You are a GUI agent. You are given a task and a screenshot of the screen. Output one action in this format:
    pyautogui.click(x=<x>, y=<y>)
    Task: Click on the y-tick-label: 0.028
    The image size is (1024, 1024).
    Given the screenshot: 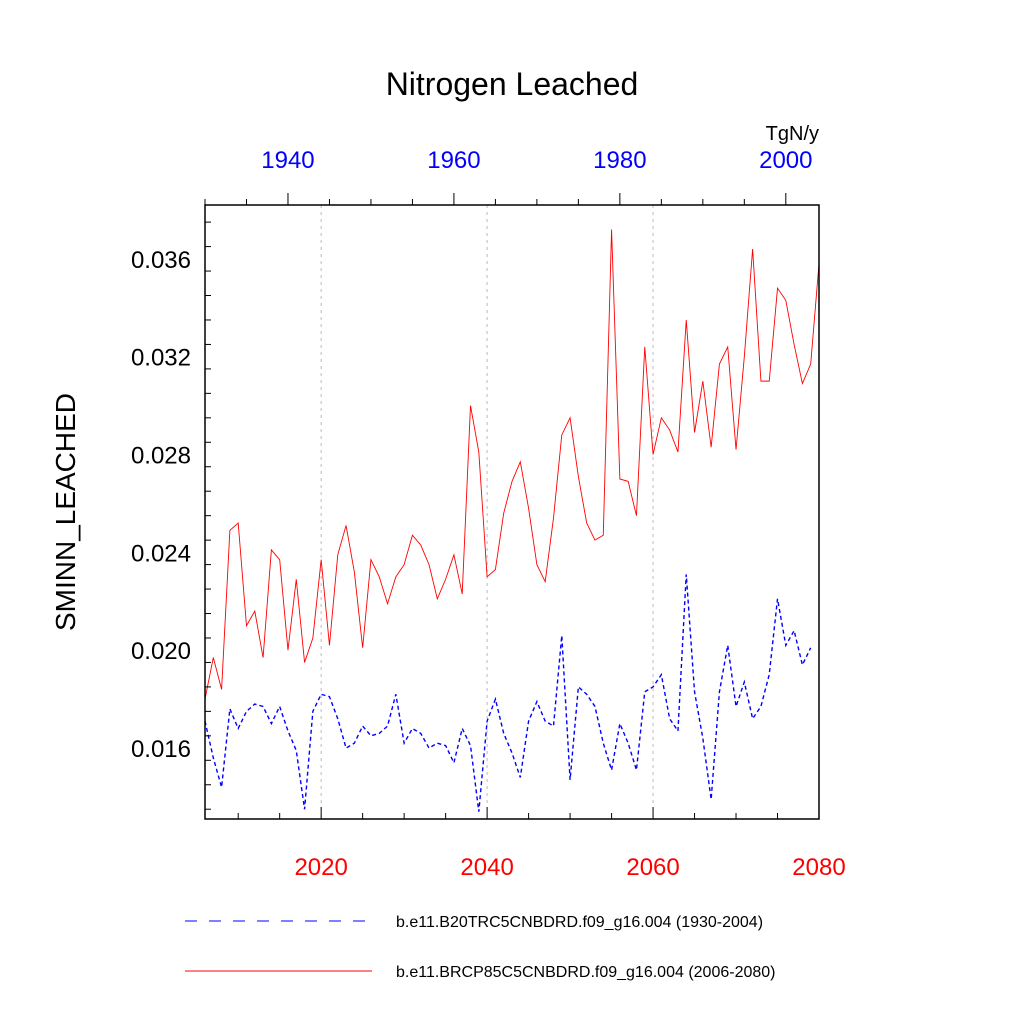 What is the action you would take?
    pyautogui.click(x=161, y=456)
    